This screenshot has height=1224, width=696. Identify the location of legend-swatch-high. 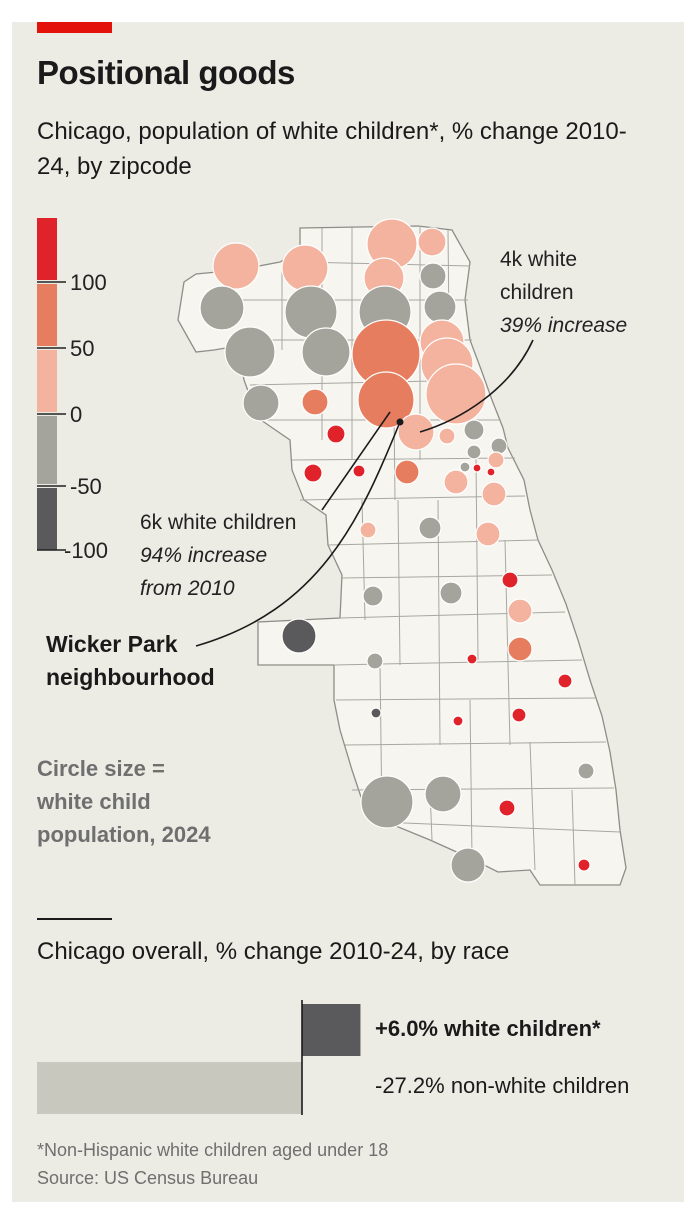
(47, 249).